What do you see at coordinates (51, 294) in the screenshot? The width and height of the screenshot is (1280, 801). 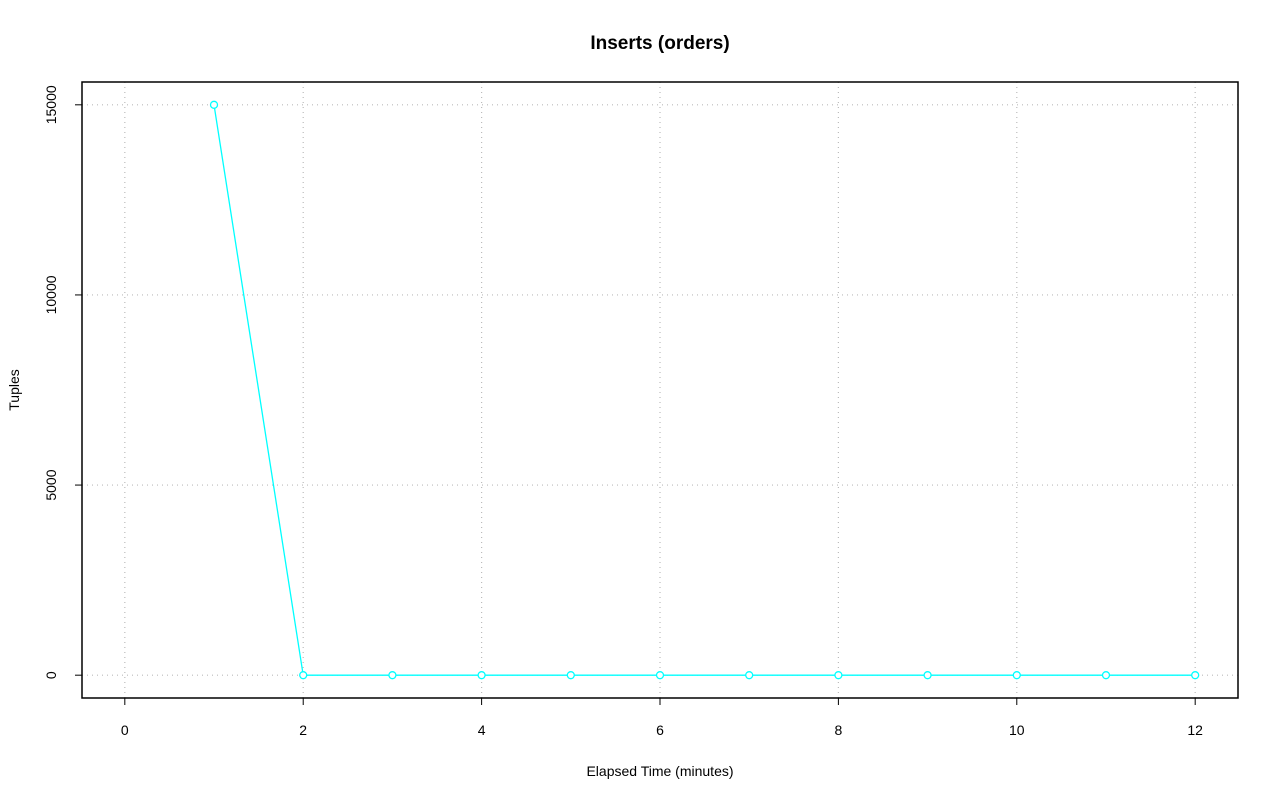 I see `y-tick-label: 10000` at bounding box center [51, 294].